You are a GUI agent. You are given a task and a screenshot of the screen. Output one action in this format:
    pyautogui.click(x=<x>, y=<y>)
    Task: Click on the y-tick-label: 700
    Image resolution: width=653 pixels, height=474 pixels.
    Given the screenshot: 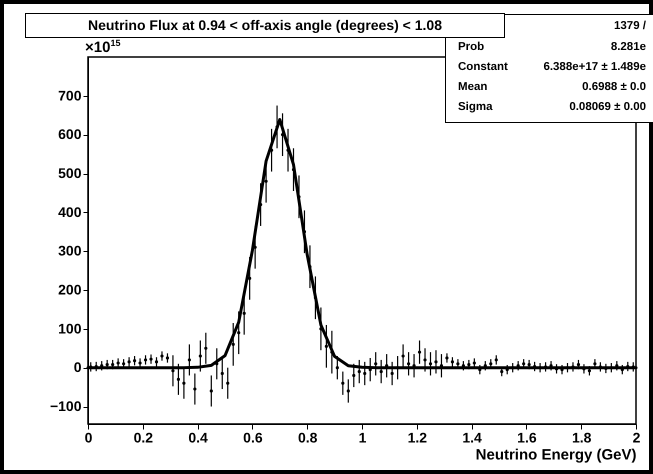 What is the action you would take?
    pyautogui.click(x=70, y=95)
    